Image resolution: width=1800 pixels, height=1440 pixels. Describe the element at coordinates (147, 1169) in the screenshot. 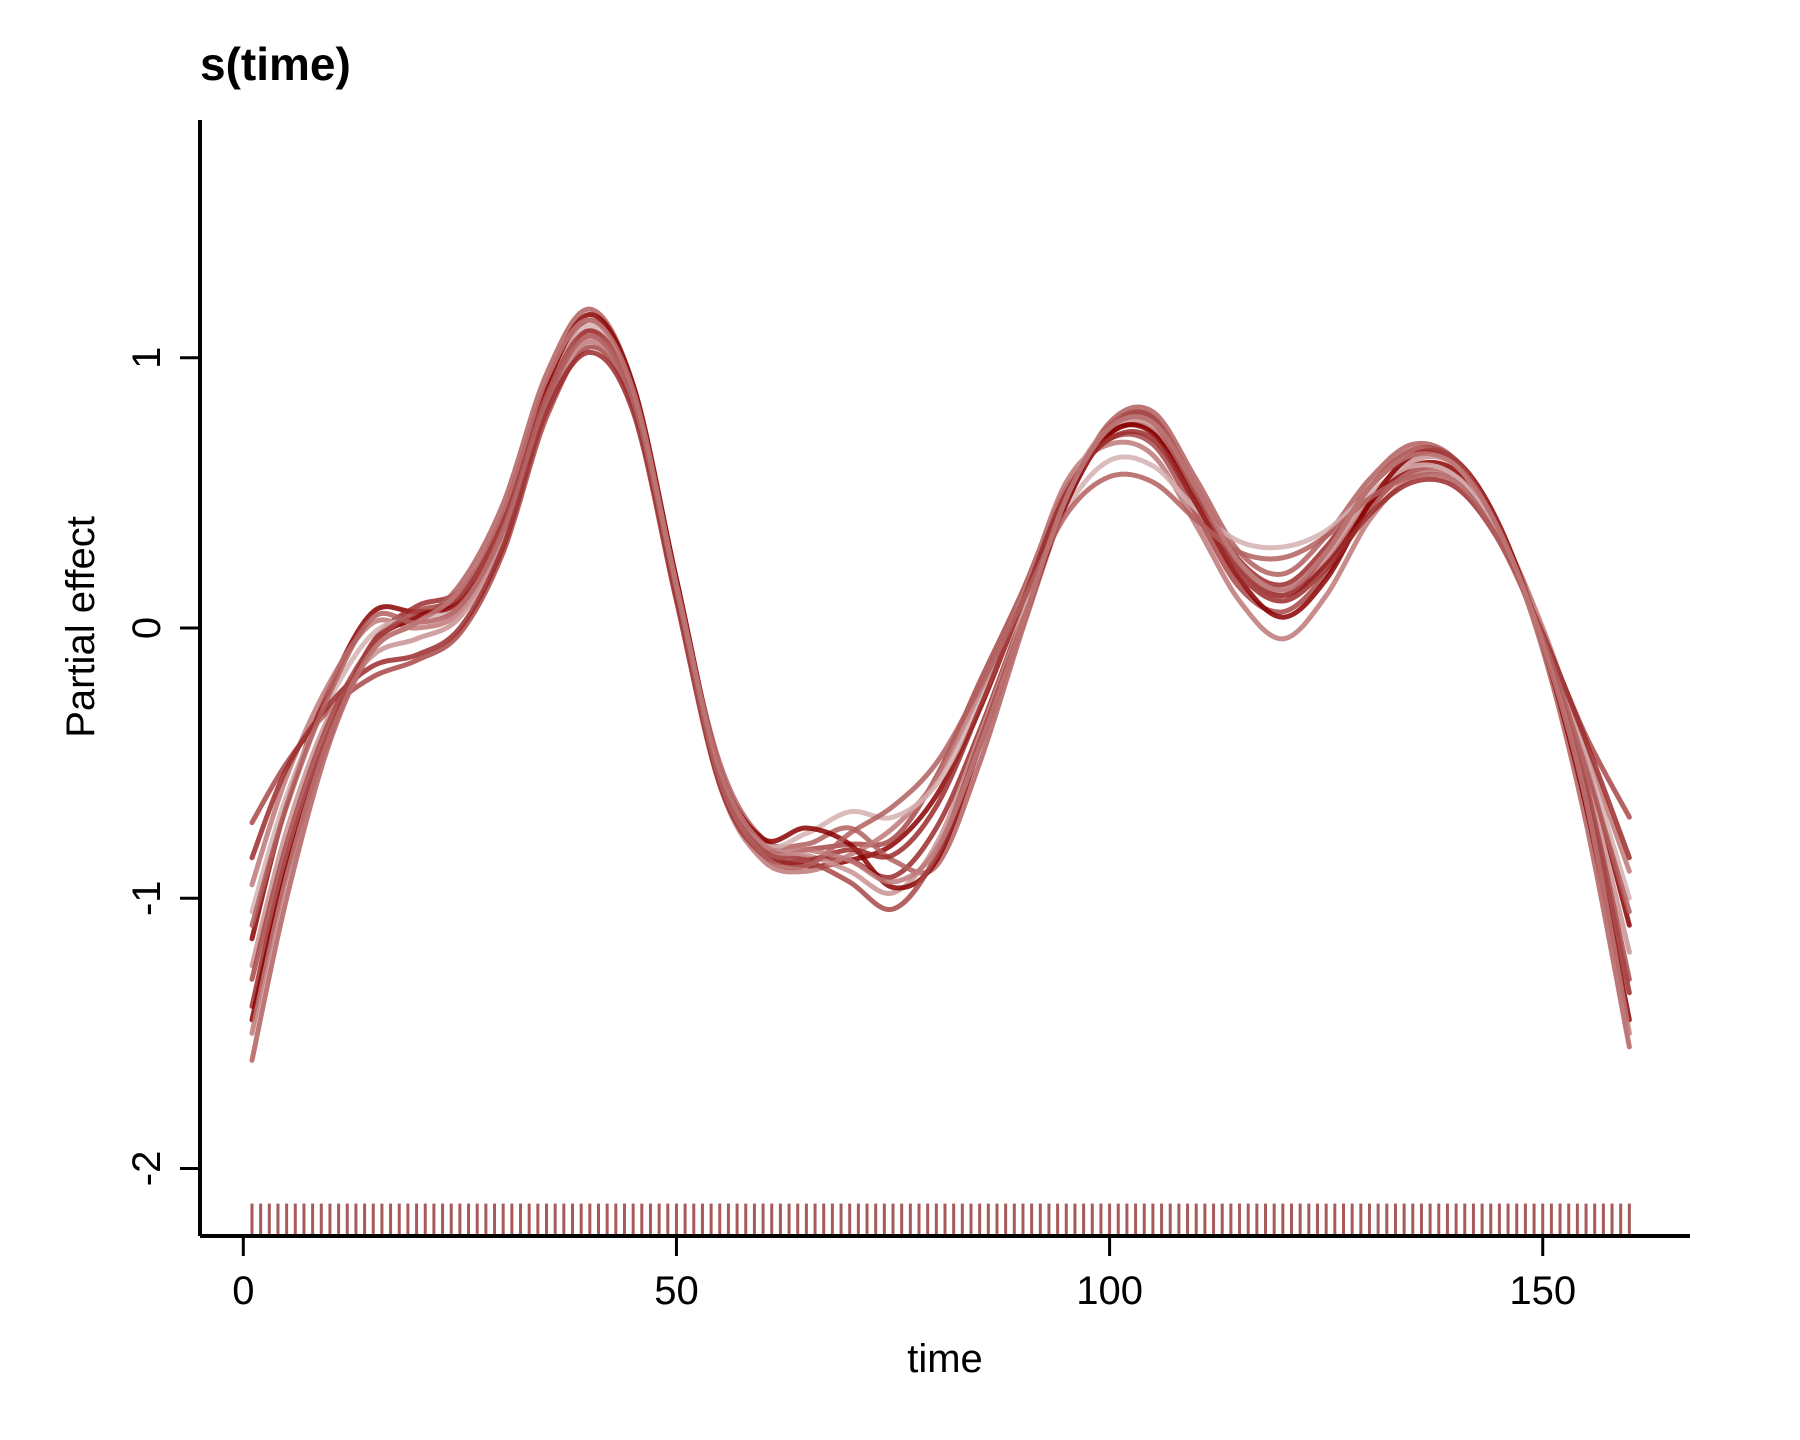

I see `y-tick-label: -2` at that location.